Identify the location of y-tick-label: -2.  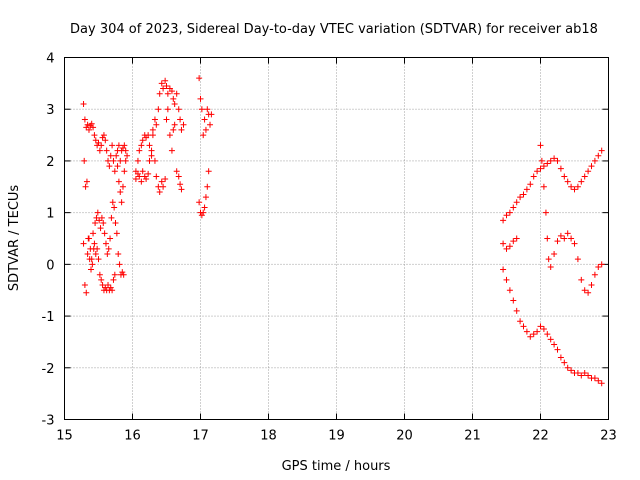
(48, 369).